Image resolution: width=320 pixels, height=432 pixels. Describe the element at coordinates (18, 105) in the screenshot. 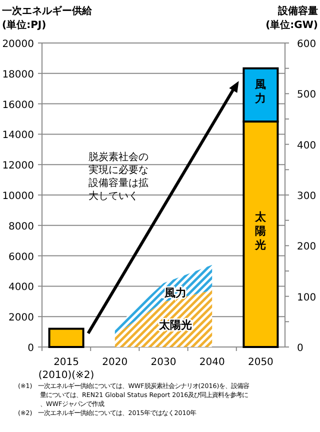

I see `y-tick-label: 16000` at that location.